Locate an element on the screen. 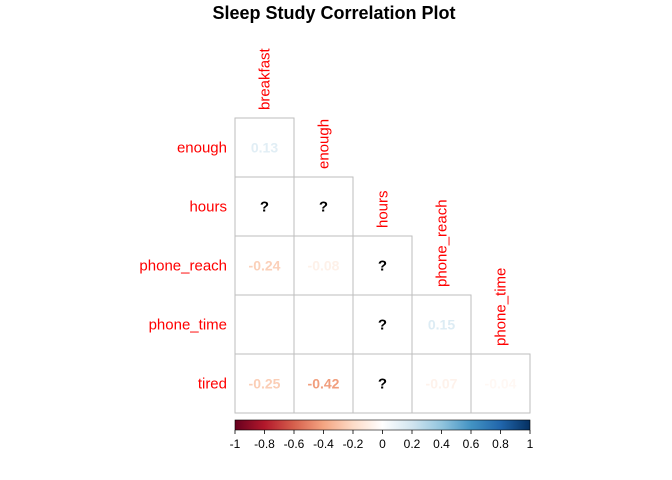  row-label: enough is located at coordinates (202, 148).